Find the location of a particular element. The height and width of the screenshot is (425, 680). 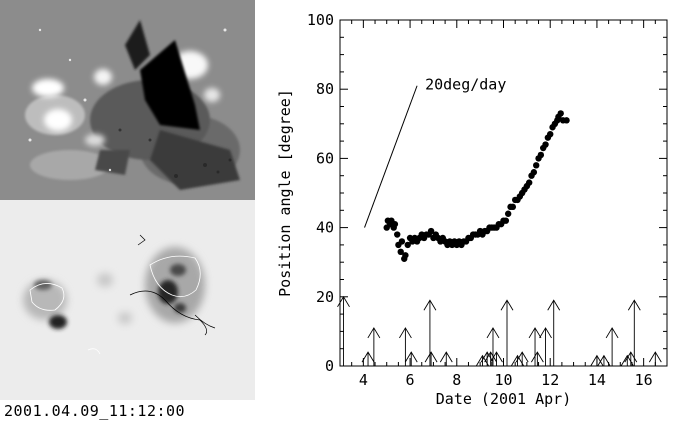

x-tick-label: 4 is located at coordinates (363, 380).